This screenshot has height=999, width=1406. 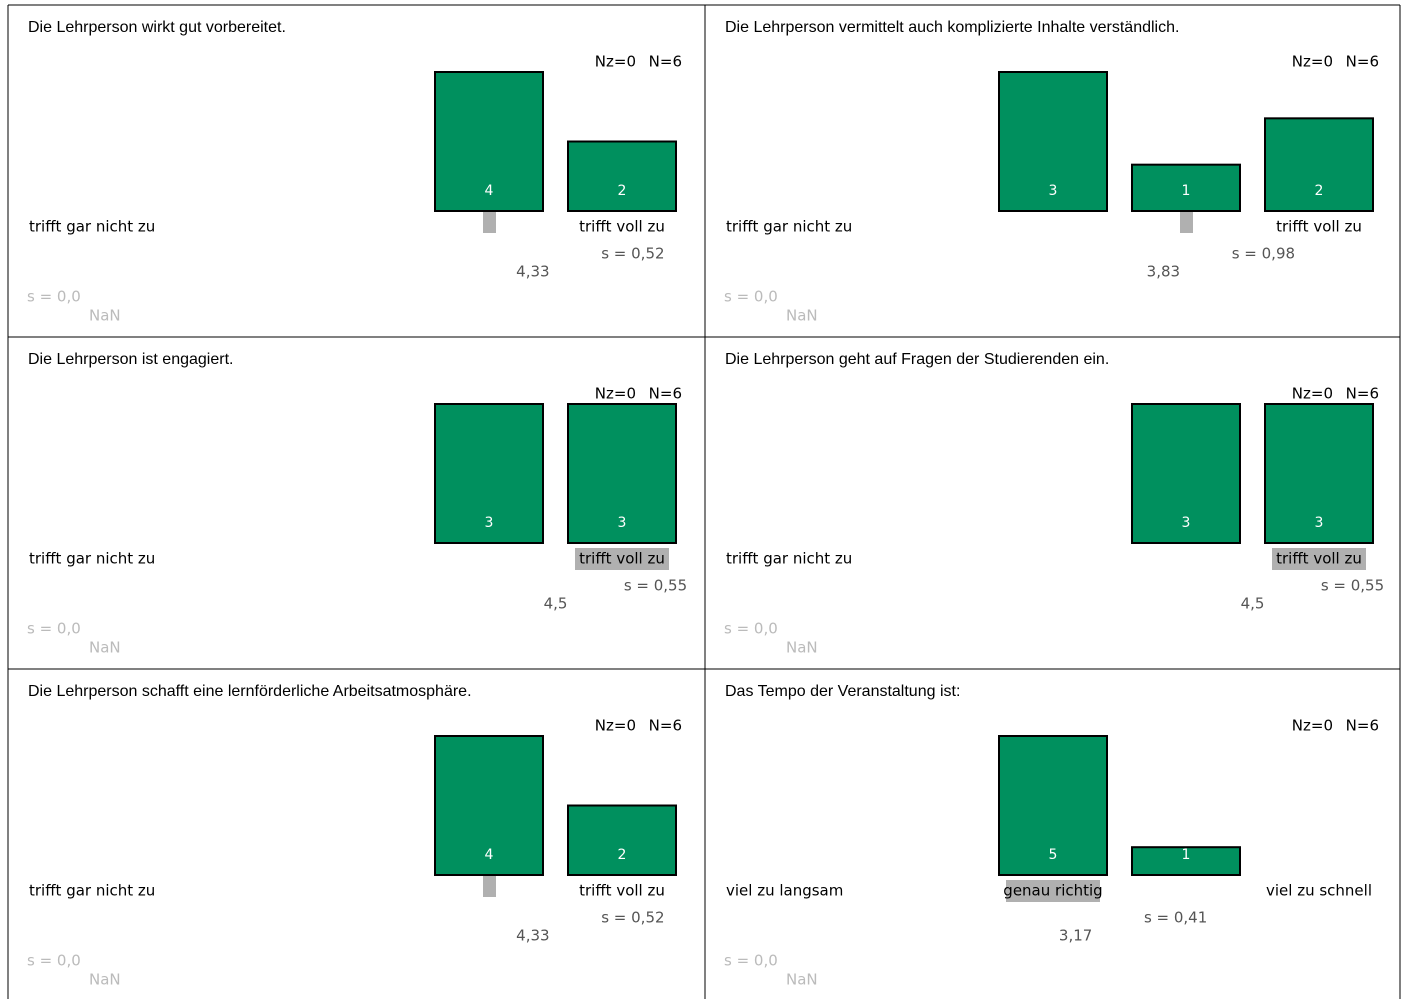 What do you see at coordinates (1163, 272) in the screenshot?
I see `mean-label: 3,83` at bounding box center [1163, 272].